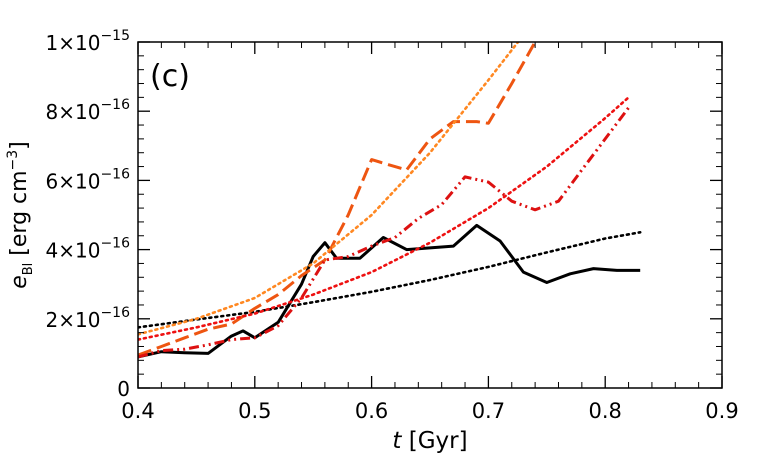  What do you see at coordinates (488, 411) in the screenshot?
I see `x-tick-label: 0.7` at bounding box center [488, 411].